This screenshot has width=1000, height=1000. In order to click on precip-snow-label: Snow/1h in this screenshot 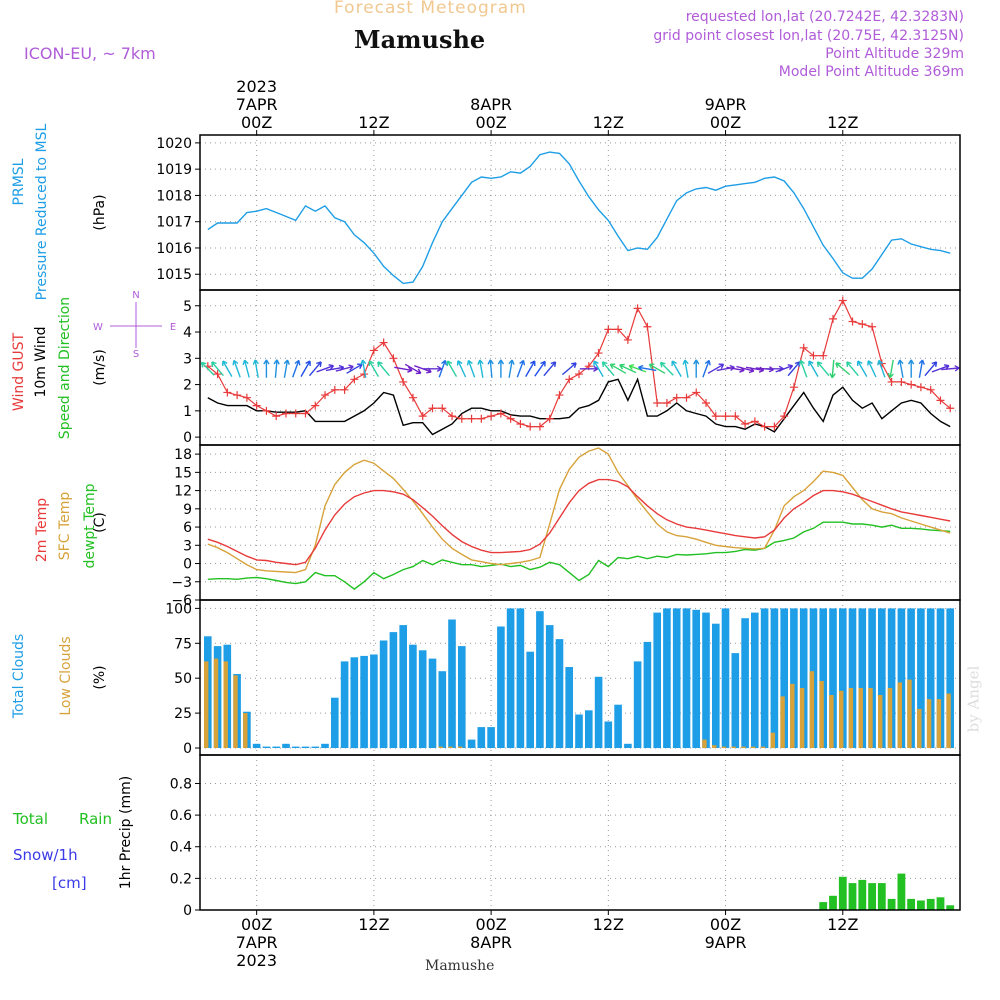, I will do `click(45, 855)`.